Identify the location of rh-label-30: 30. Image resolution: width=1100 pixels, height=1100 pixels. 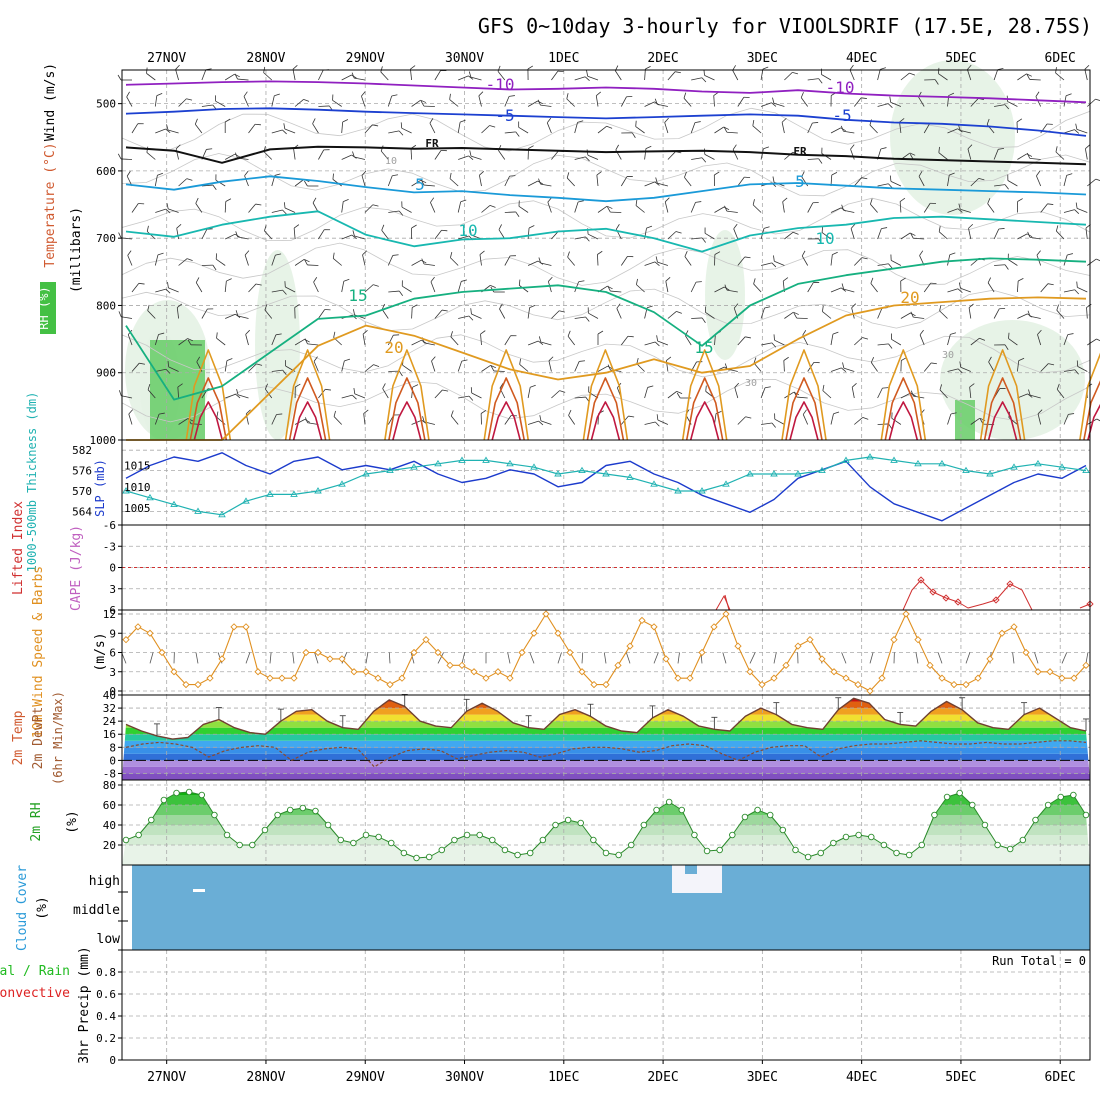
(751, 383).